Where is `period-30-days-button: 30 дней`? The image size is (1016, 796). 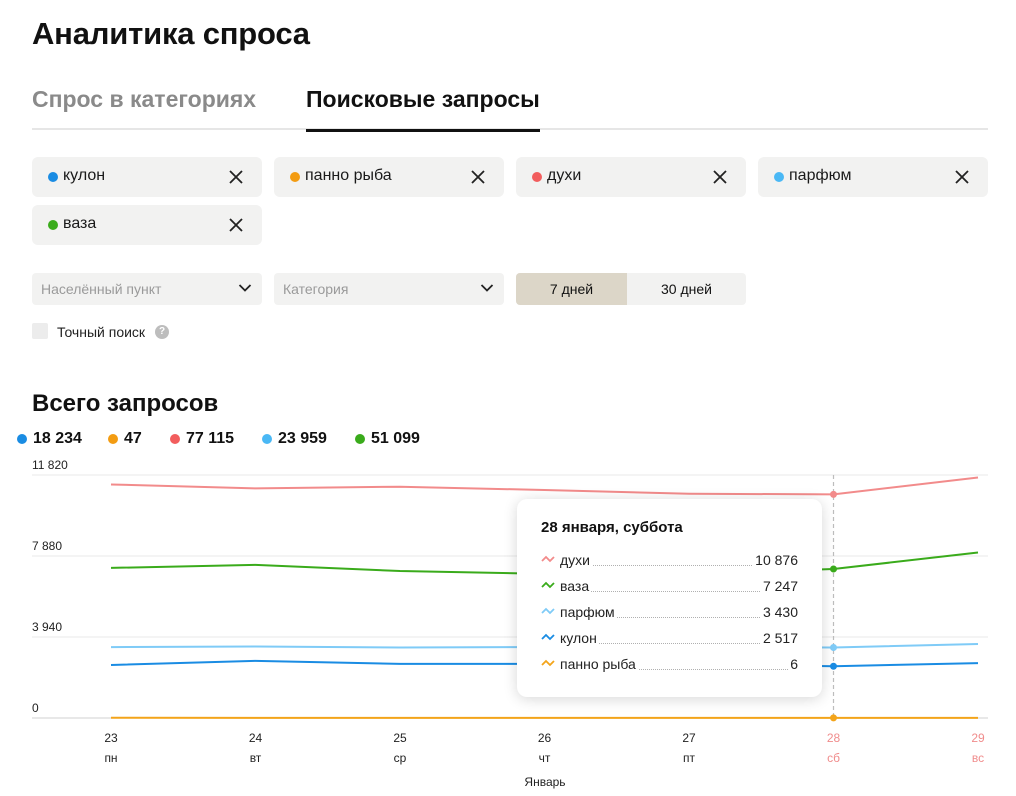 period-30-days-button: 30 дней is located at coordinates (686, 289).